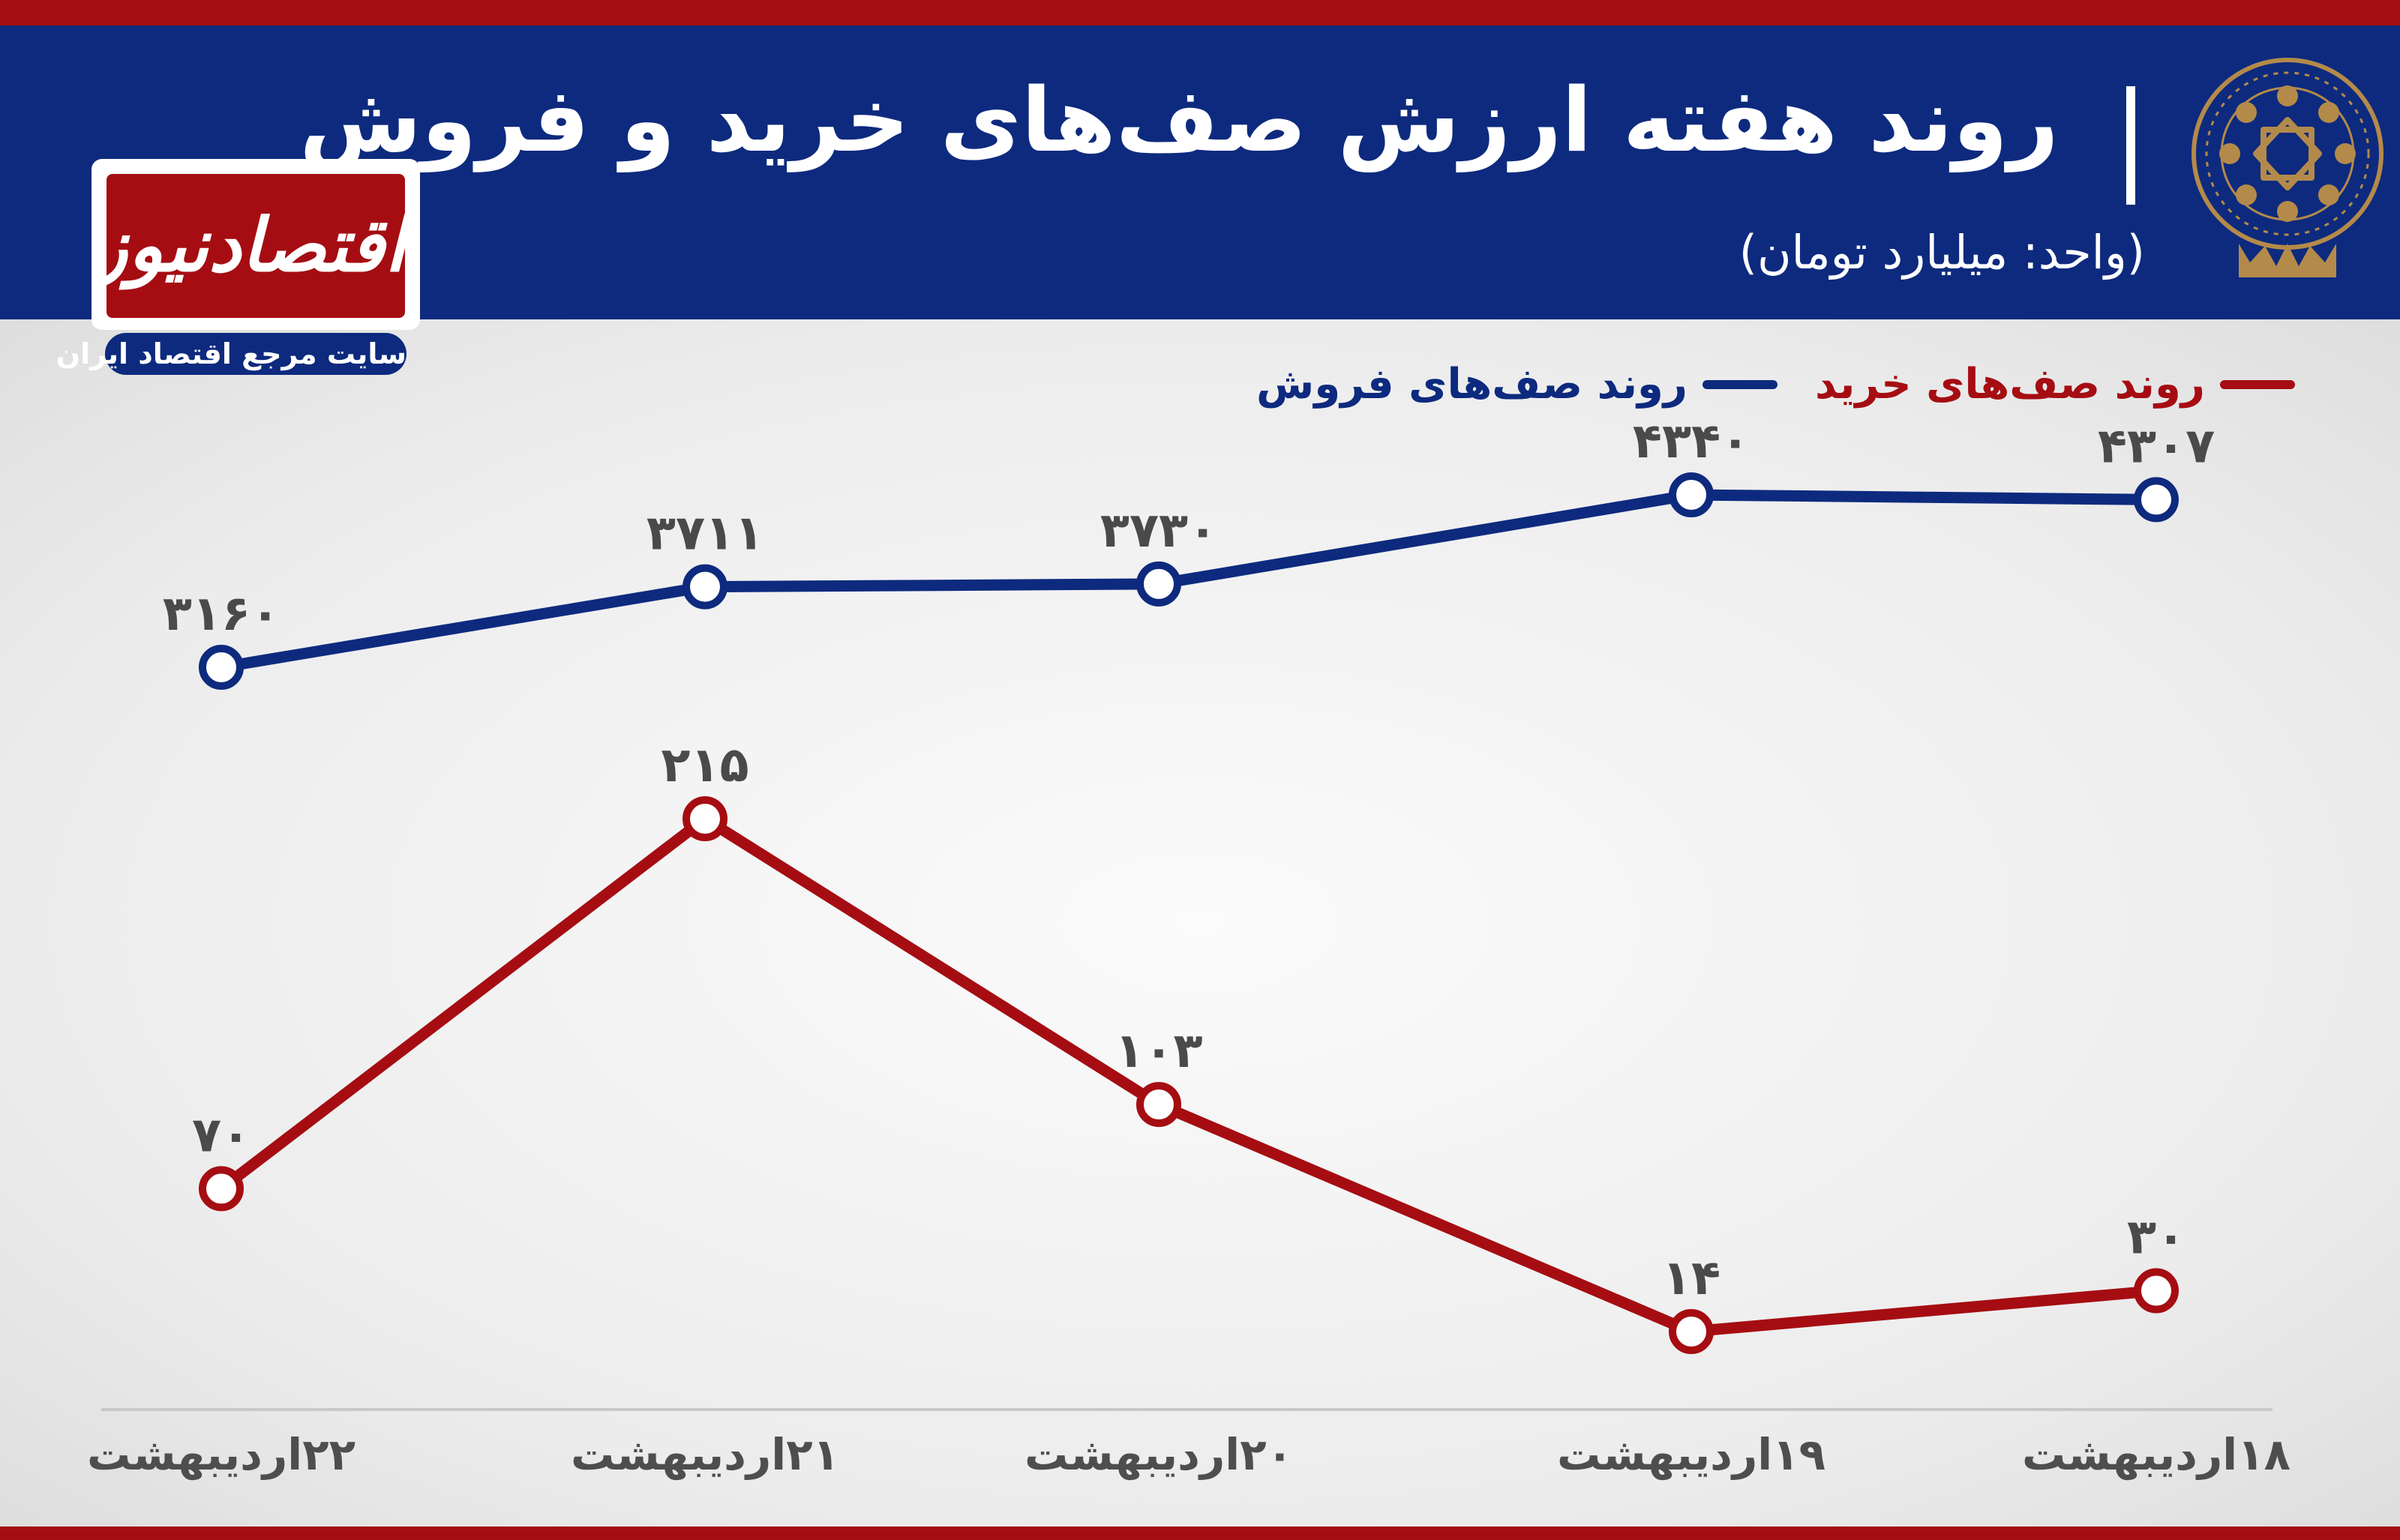 The image size is (2400, 1540). Describe the element at coordinates (1200, 12) in the screenshot. I see `top-accent-strip` at that location.